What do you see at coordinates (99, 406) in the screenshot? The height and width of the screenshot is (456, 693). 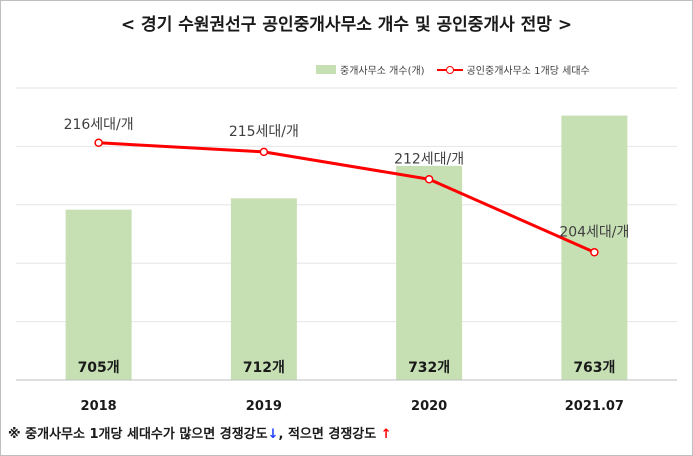 I see `x-tick-label: 2018` at bounding box center [99, 406].